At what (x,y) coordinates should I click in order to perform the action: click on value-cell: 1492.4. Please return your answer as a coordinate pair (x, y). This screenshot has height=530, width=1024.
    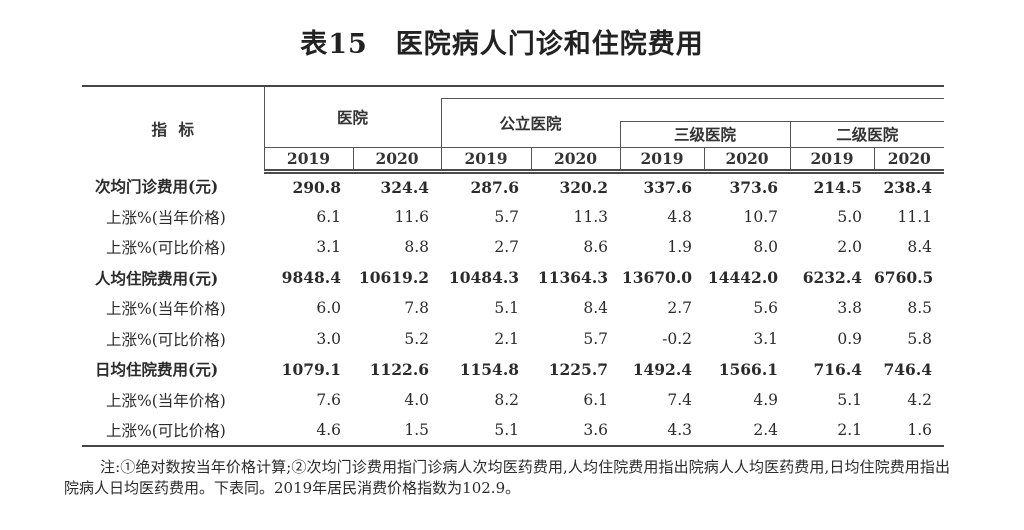
    Looking at the image, I should click on (662, 369).